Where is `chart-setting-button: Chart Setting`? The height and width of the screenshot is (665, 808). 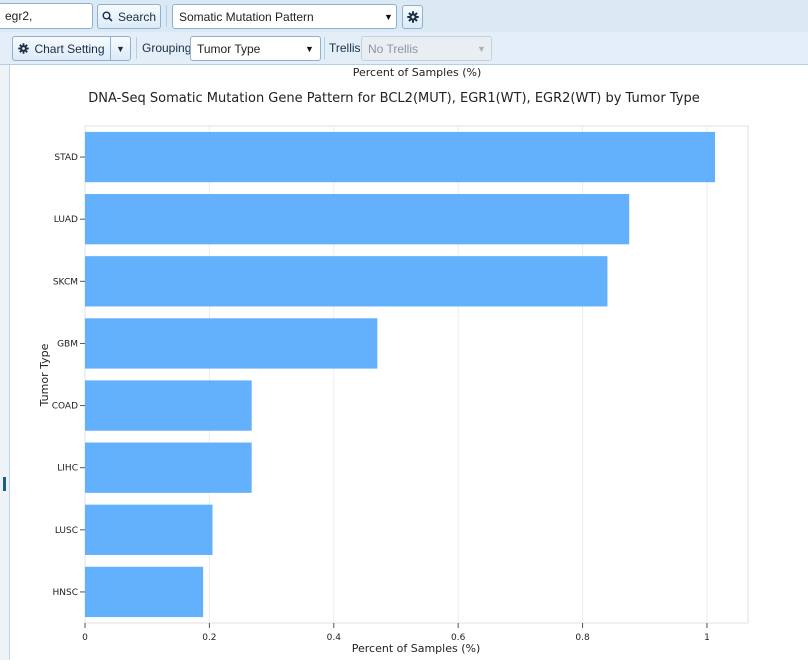 chart-setting-button: Chart Setting is located at coordinates (61, 48).